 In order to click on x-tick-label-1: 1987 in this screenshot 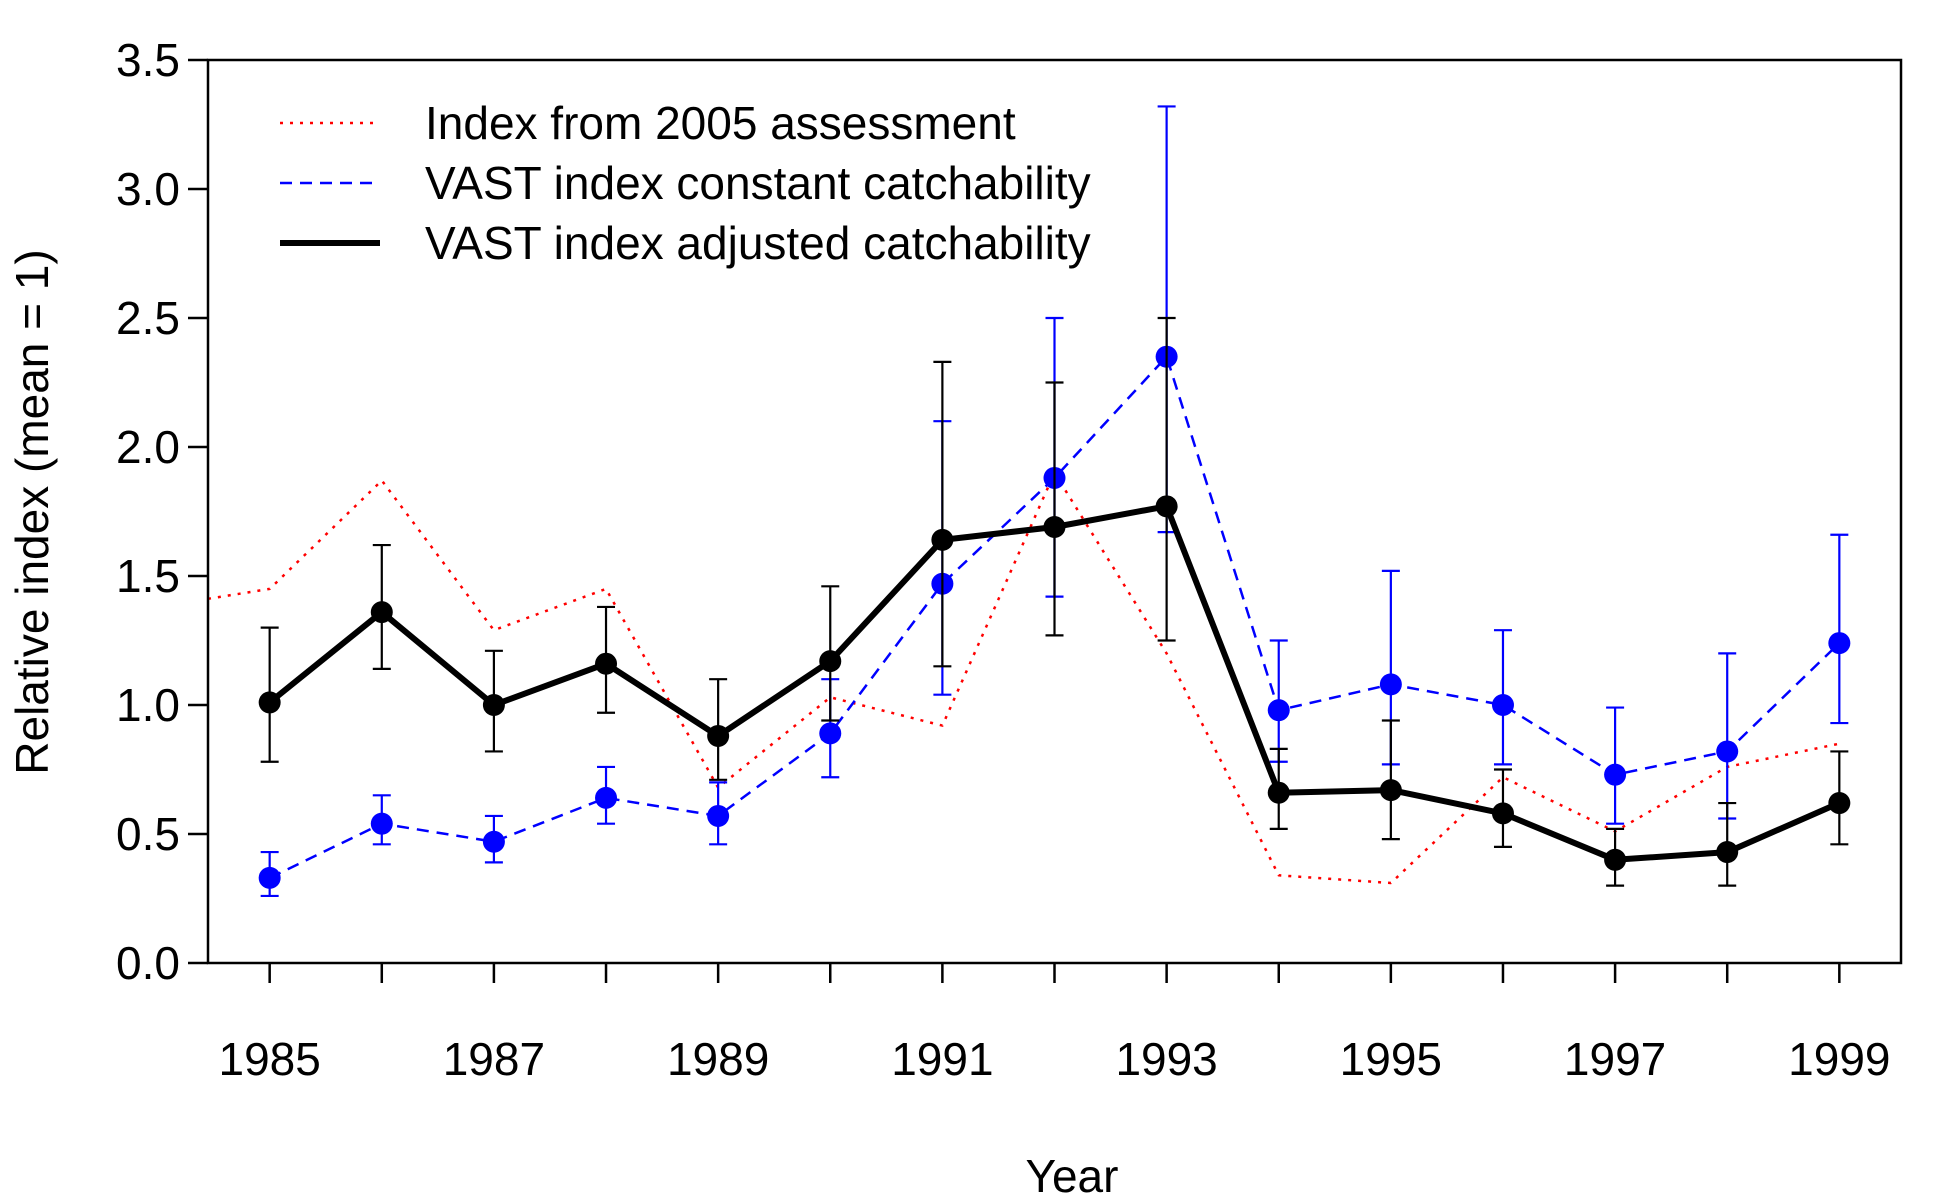, I will do `click(494, 1059)`.